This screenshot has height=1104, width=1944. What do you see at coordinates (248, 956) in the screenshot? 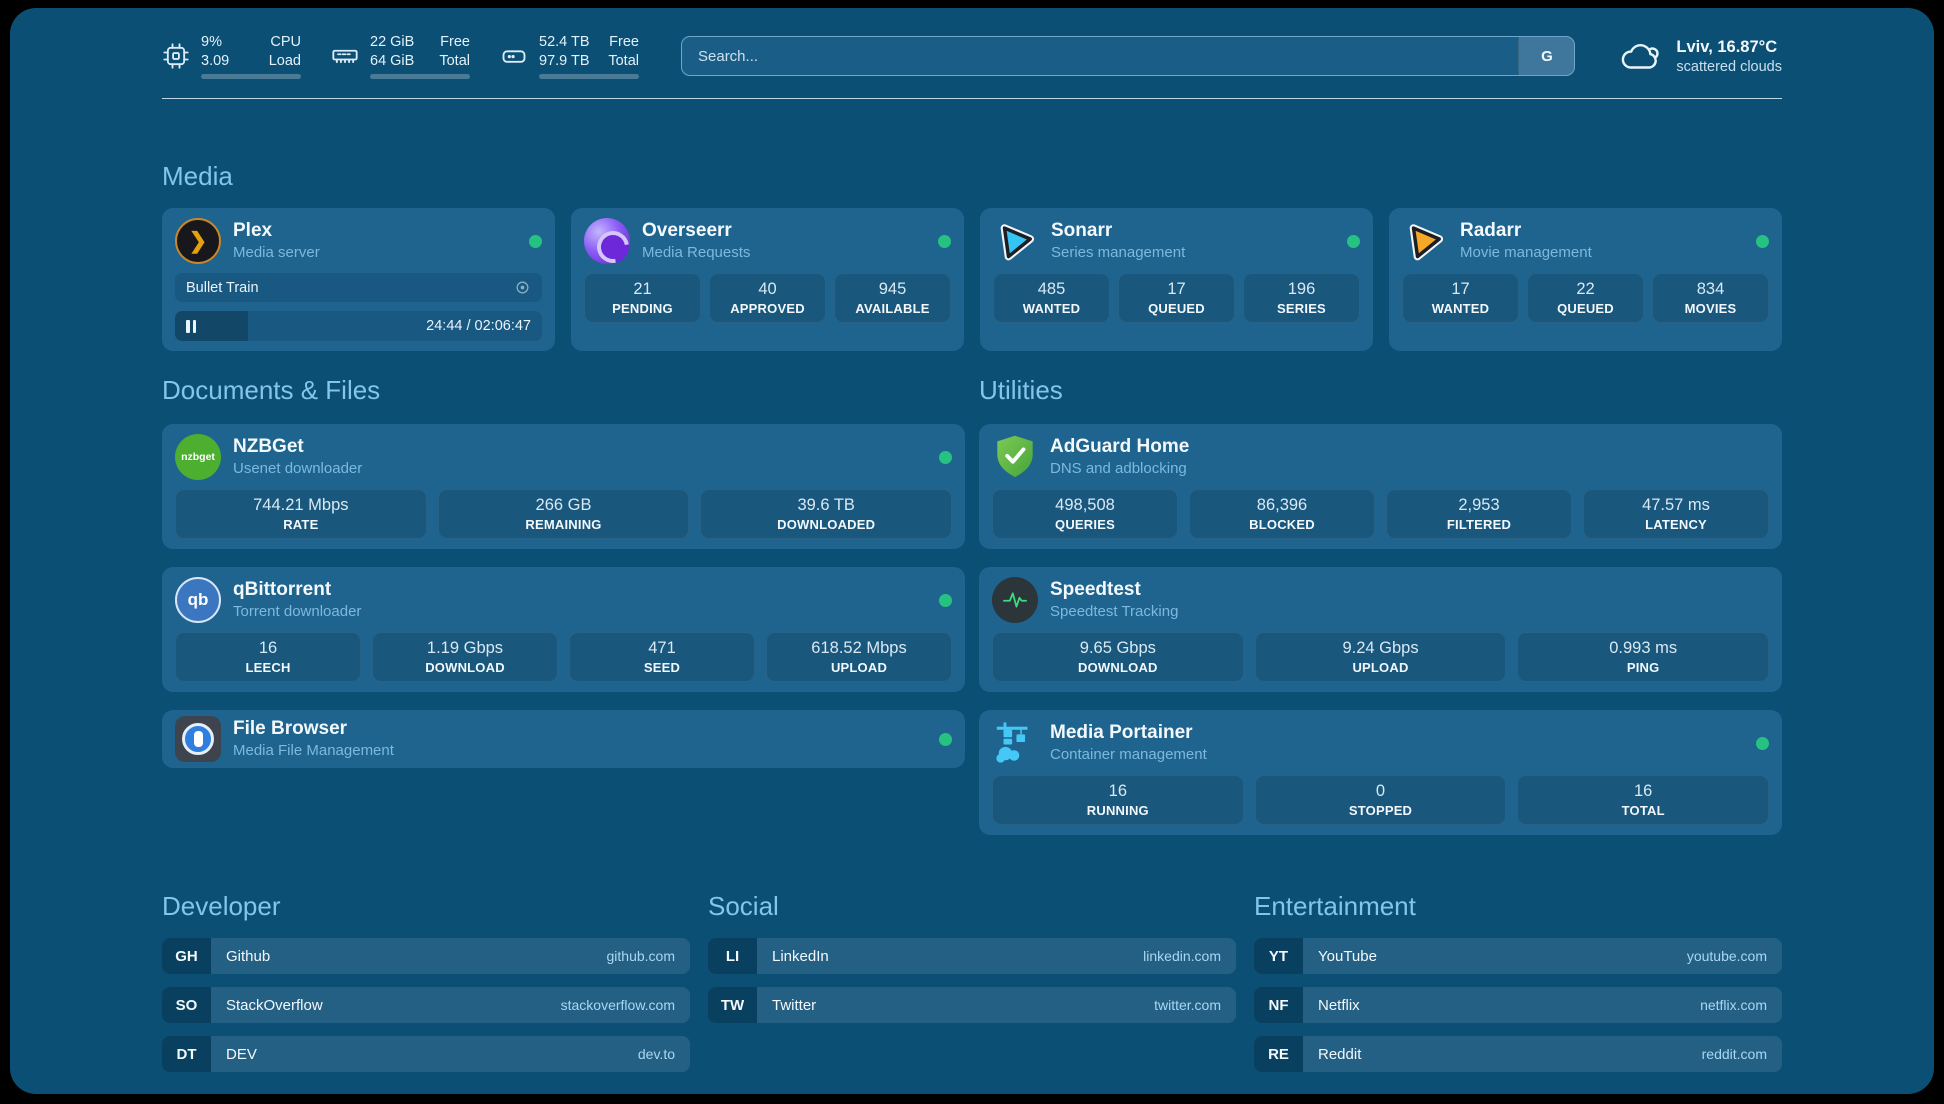
I see `link-name: Github` at bounding box center [248, 956].